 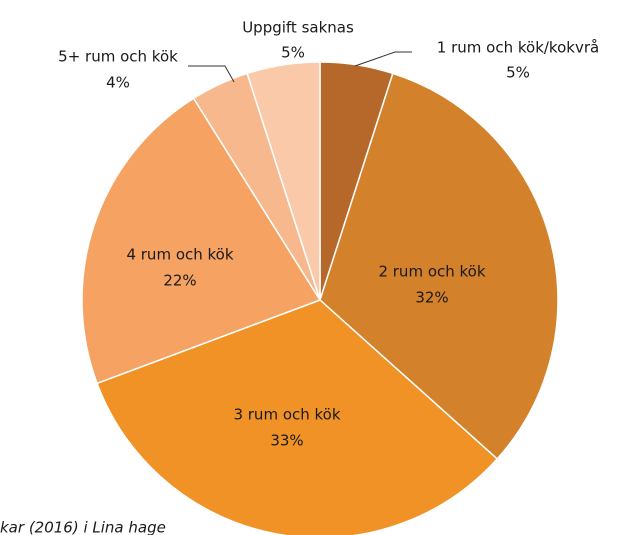 What do you see at coordinates (83, 527) in the screenshot?
I see `source-note: kar (2016) i Lina hage` at bounding box center [83, 527].